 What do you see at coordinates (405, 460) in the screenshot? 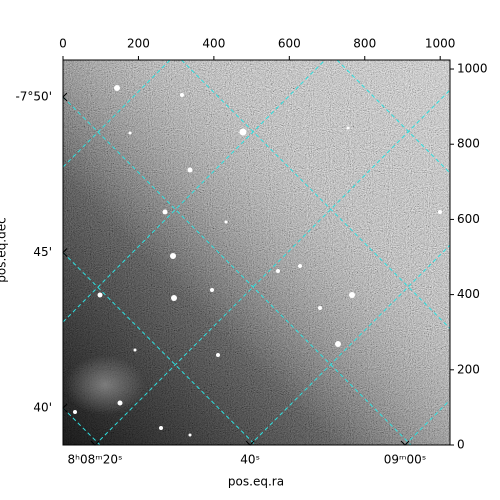
I see `ra-tick-label: 09ᵐ00ˢ` at bounding box center [405, 460].